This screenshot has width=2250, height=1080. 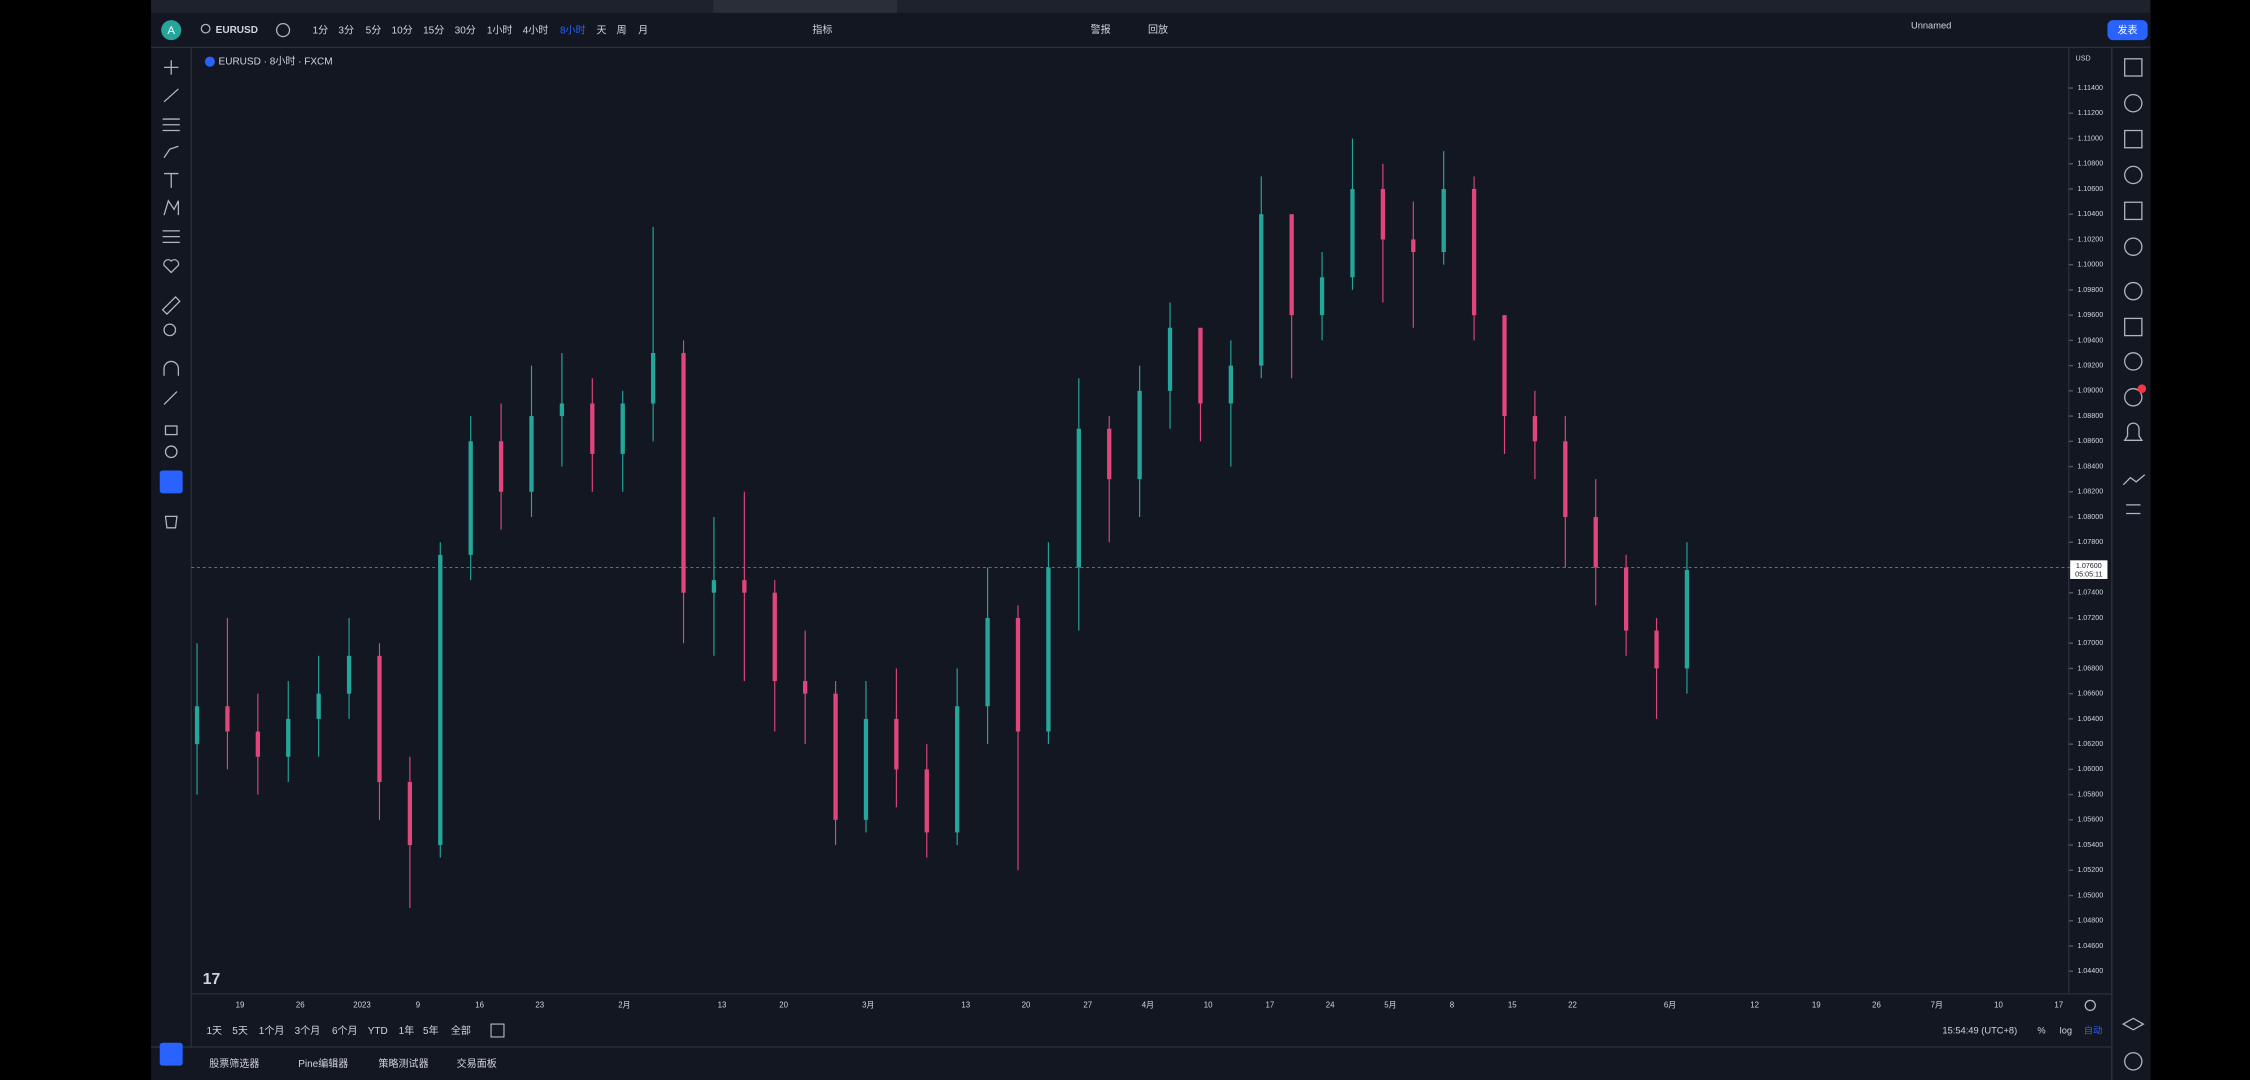 I want to click on range-button: 1个月, so click(x=272, y=1031).